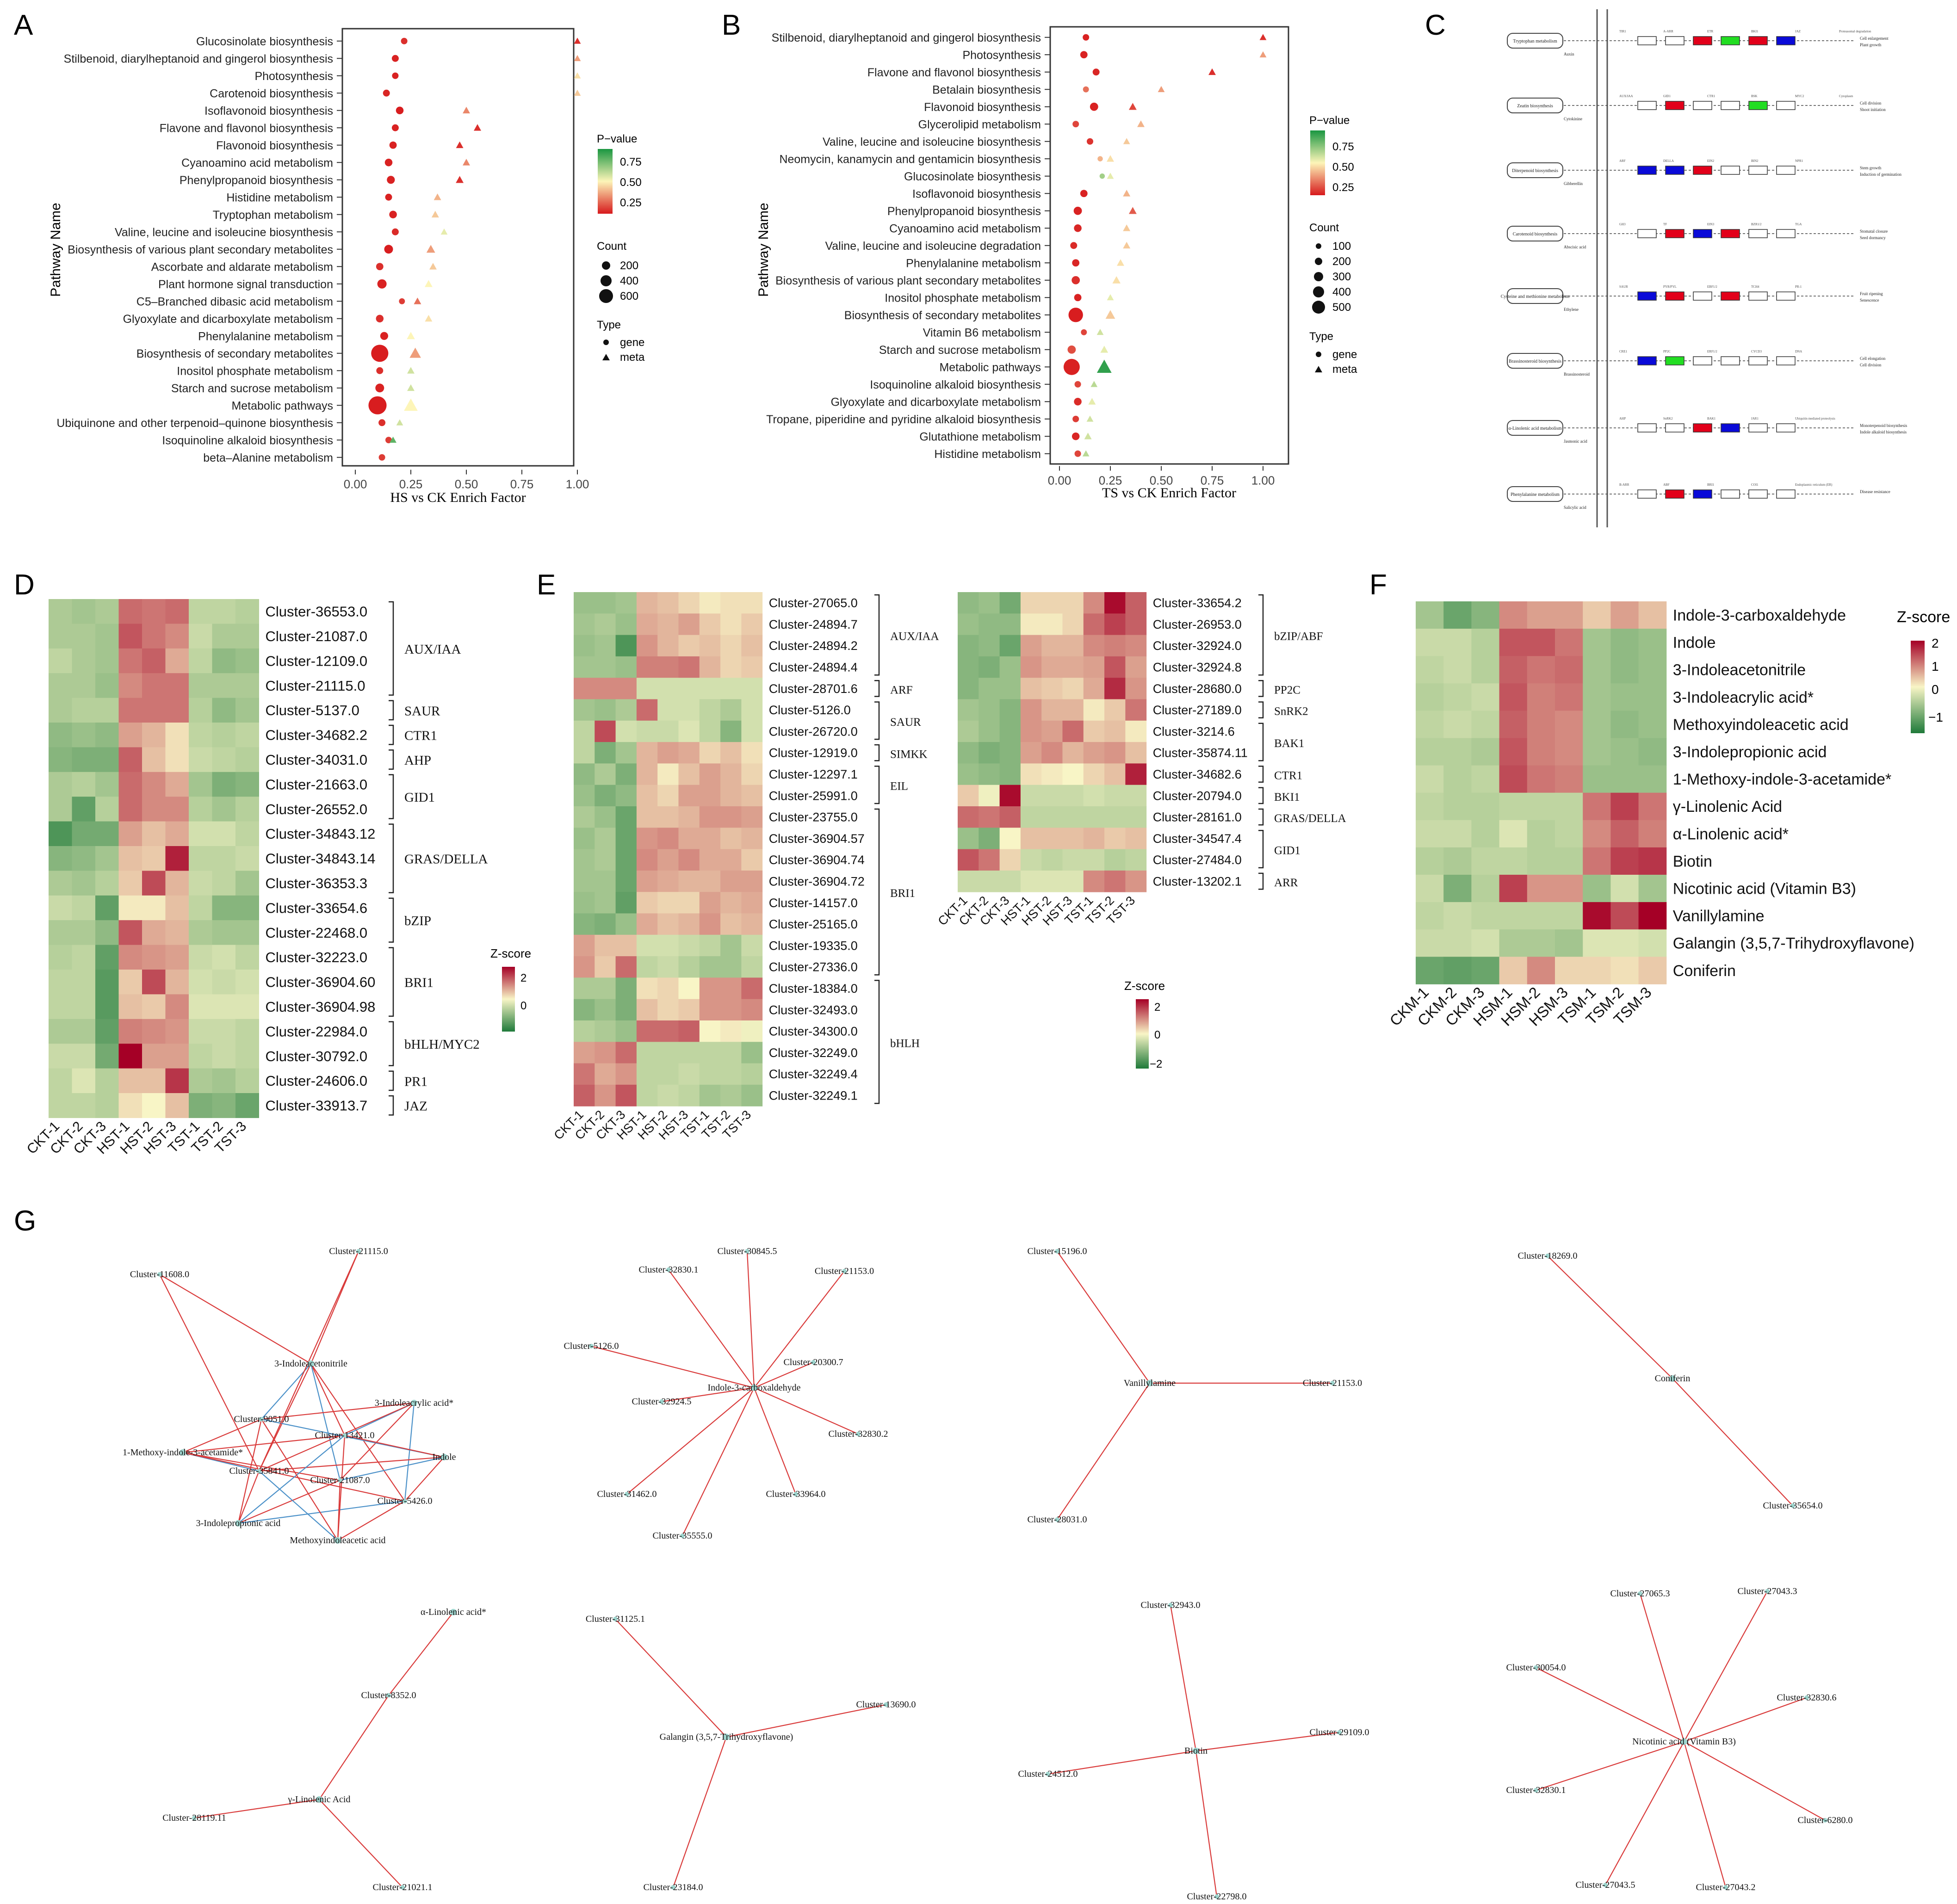  I want to click on count-label: 200, so click(1341, 261).